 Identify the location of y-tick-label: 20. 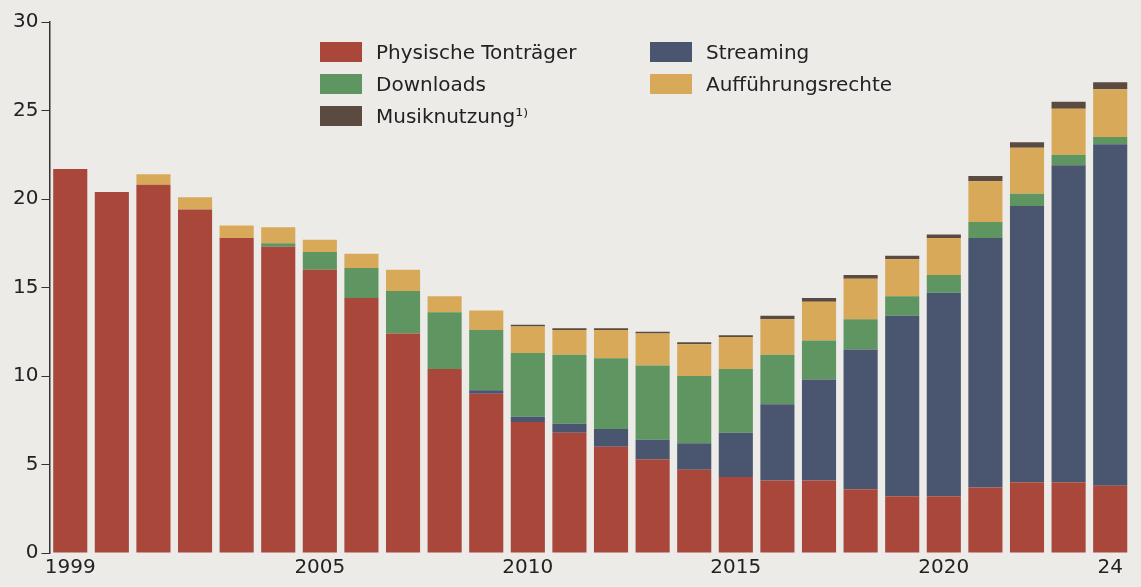
(26, 197).